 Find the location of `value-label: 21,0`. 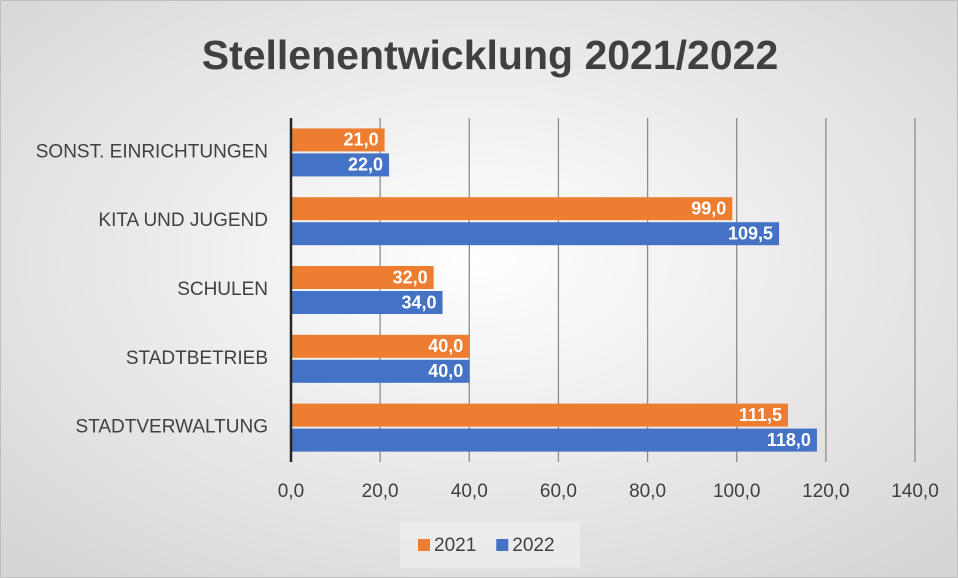

value-label: 21,0 is located at coordinates (361, 140).